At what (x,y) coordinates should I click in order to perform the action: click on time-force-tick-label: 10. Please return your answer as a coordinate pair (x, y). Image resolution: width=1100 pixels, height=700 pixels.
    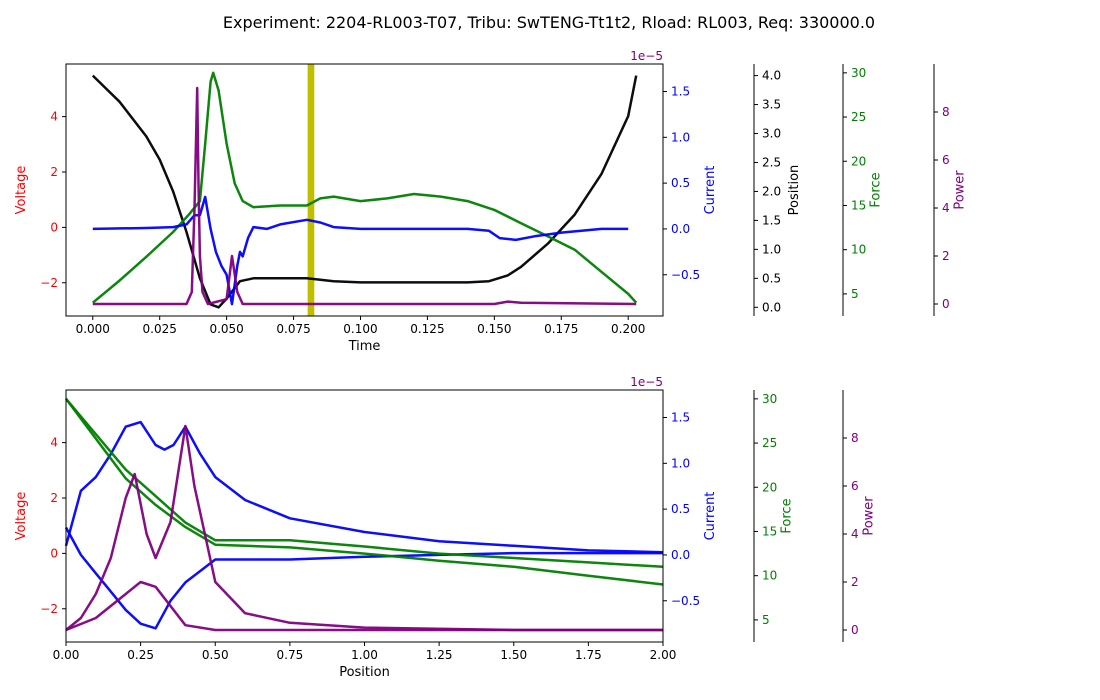
    Looking at the image, I should click on (858, 250).